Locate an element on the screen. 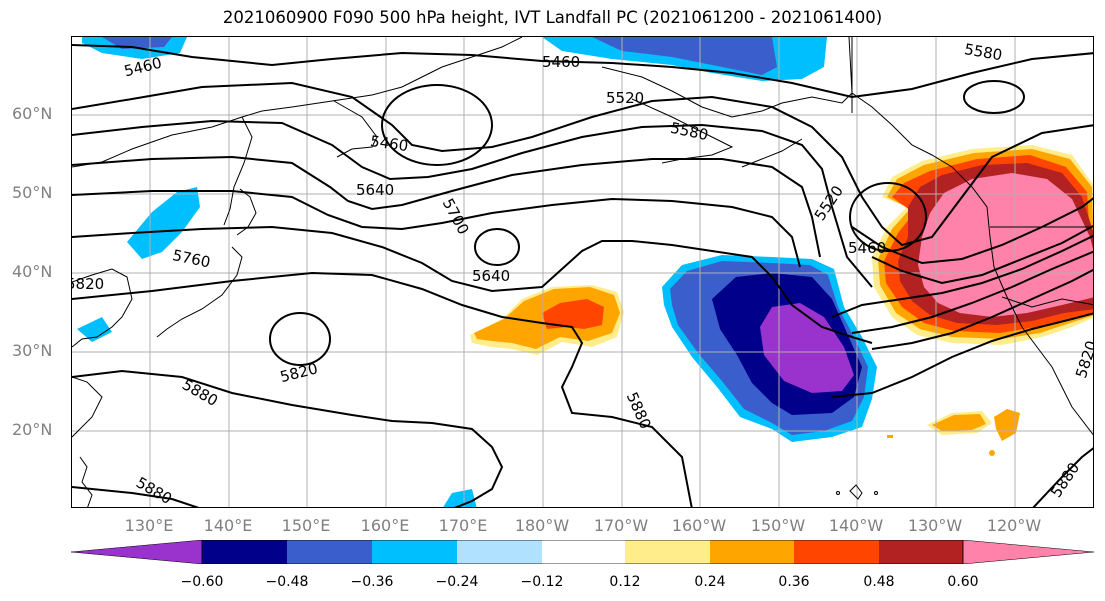 The height and width of the screenshot is (601, 1105). ivt-positive-central is located at coordinates (547, 320).